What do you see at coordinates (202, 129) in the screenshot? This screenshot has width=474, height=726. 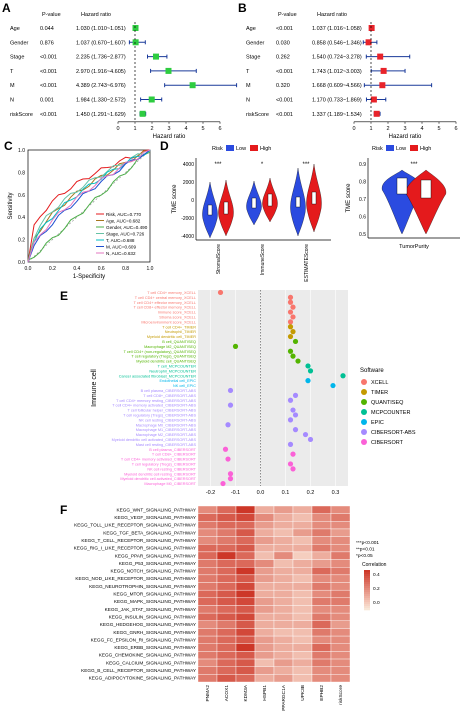 I see `x-tick-label: 5` at bounding box center [202, 129].